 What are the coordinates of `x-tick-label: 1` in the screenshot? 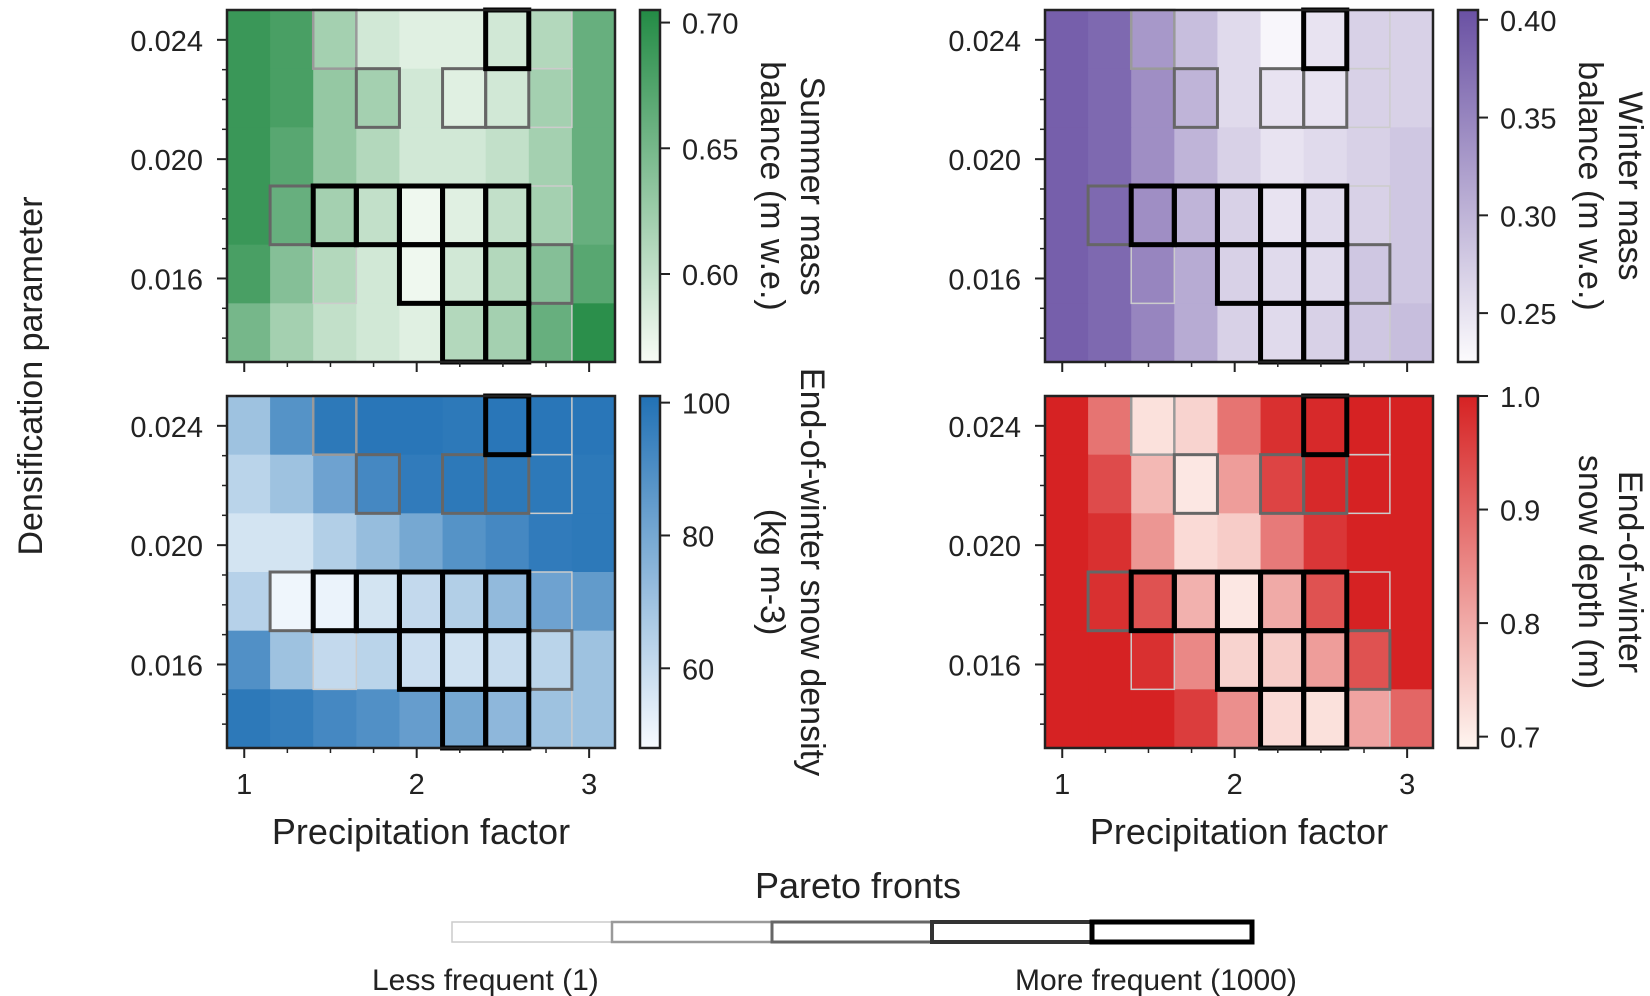 It's located at (1062, 785).